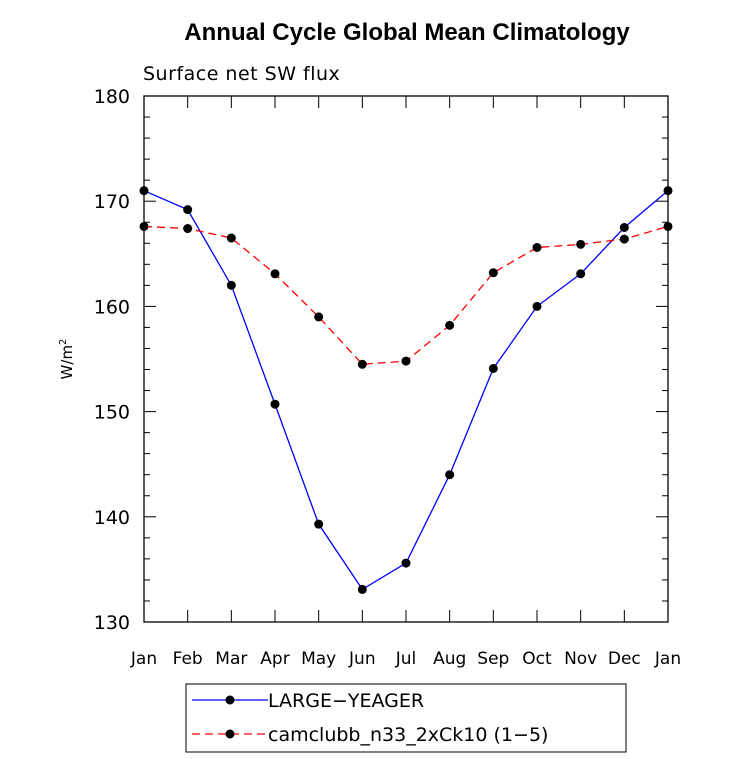  Describe the element at coordinates (624, 659) in the screenshot. I see `x-tick-label: Dec` at that location.